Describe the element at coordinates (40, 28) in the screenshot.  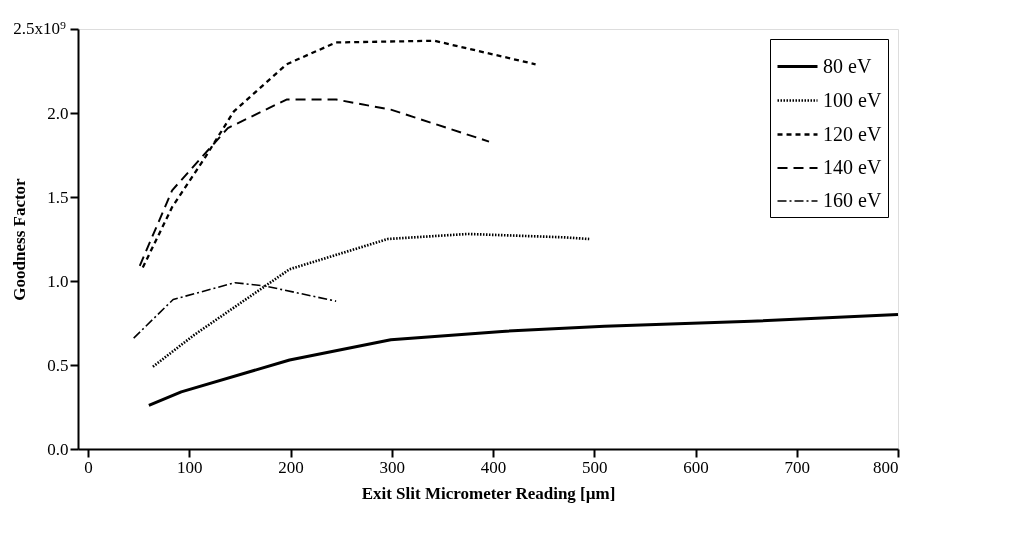
I see `text: 2.5x10⁹` at that location.